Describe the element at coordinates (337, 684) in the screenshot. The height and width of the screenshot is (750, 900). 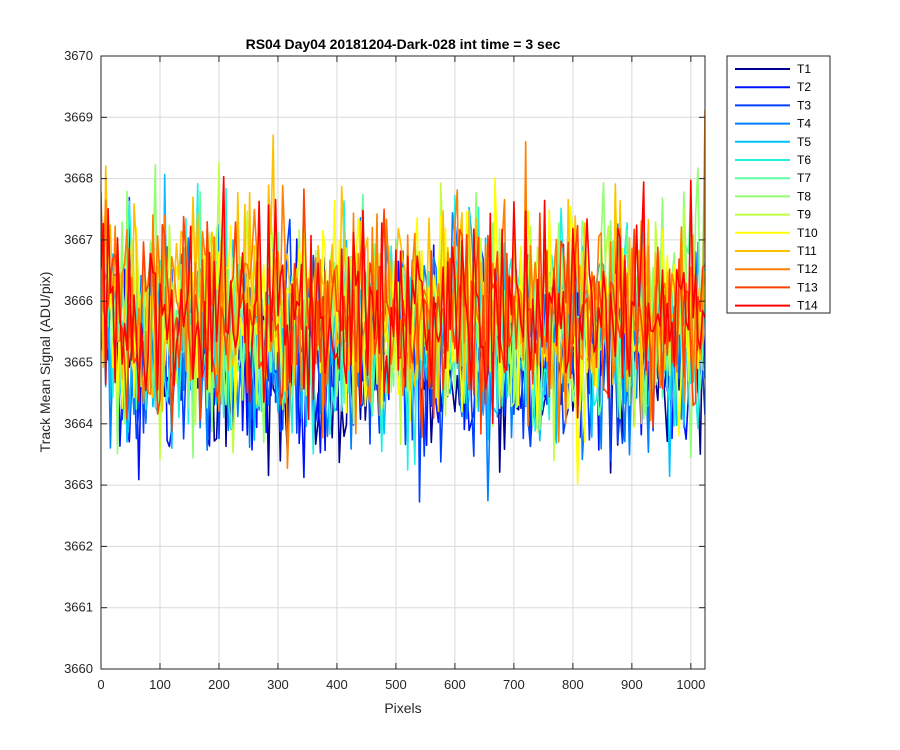
I see `x-tick-label: 400` at that location.